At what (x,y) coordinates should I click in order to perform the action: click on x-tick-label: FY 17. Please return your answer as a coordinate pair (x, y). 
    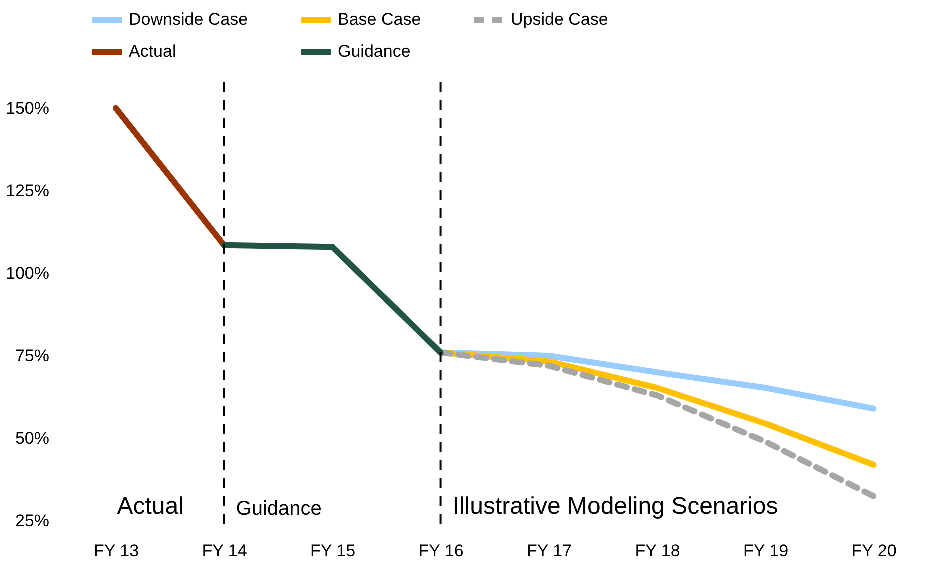
    Looking at the image, I should click on (549, 551).